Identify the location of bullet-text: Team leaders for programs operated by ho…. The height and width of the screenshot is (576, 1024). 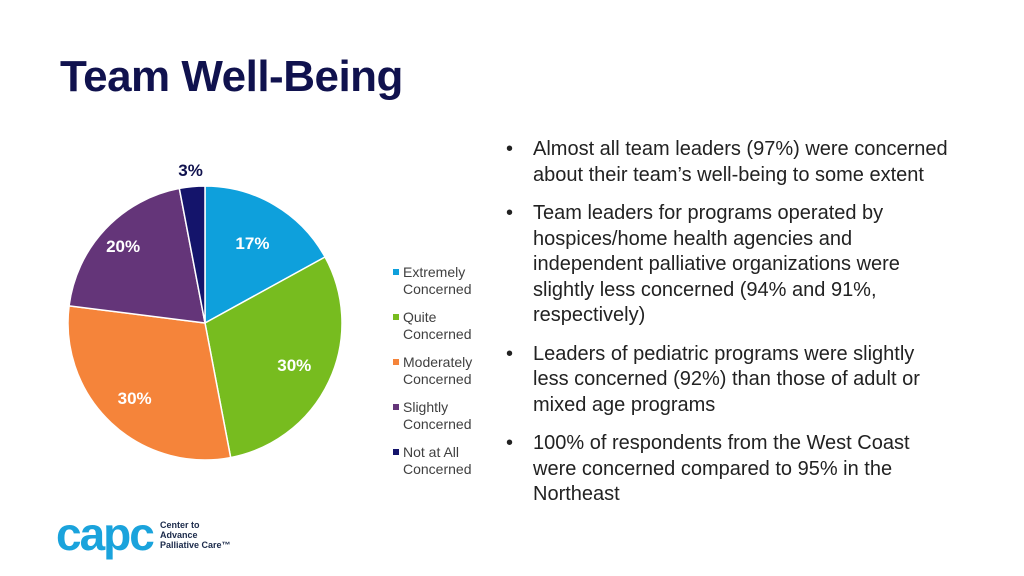
(716, 264).